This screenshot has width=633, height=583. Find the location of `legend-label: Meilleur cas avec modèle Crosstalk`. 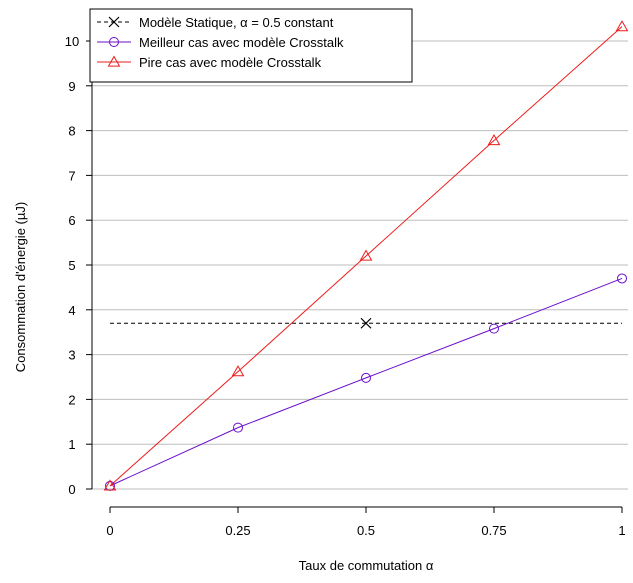

legend-label: Meilleur cas avec modèle Crosstalk is located at coordinates (241, 42).